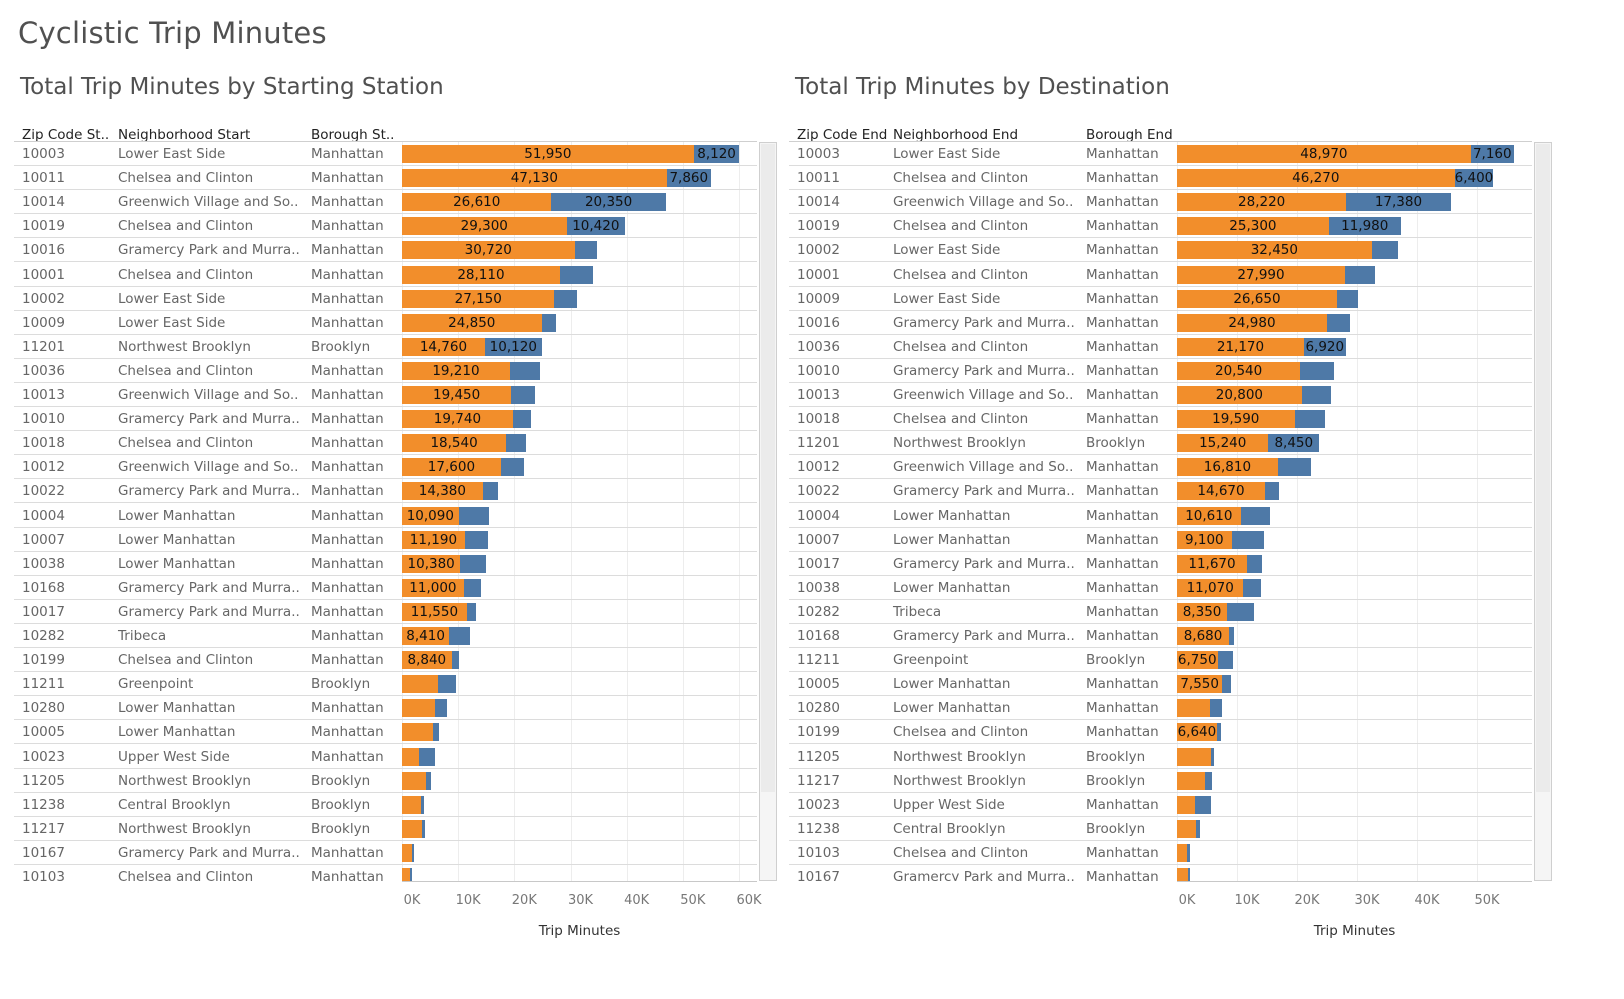  What do you see at coordinates (1160, 757) in the screenshot?
I see `table-row: 11205 Northwest Brooklyn Brooklyn` at bounding box center [1160, 757].